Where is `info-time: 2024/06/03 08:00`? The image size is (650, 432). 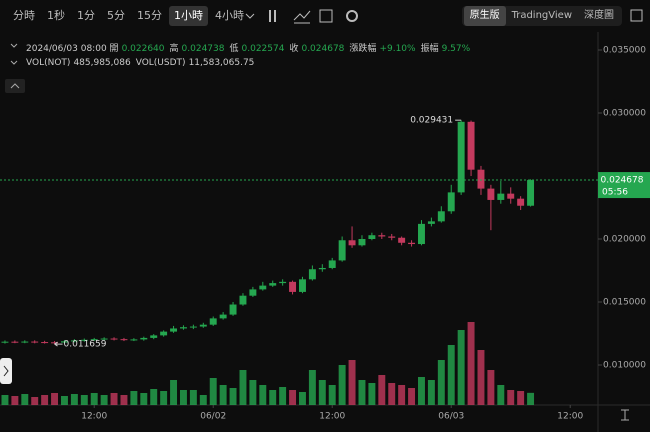
info-time: 2024/06/03 08:00 is located at coordinates (66, 49).